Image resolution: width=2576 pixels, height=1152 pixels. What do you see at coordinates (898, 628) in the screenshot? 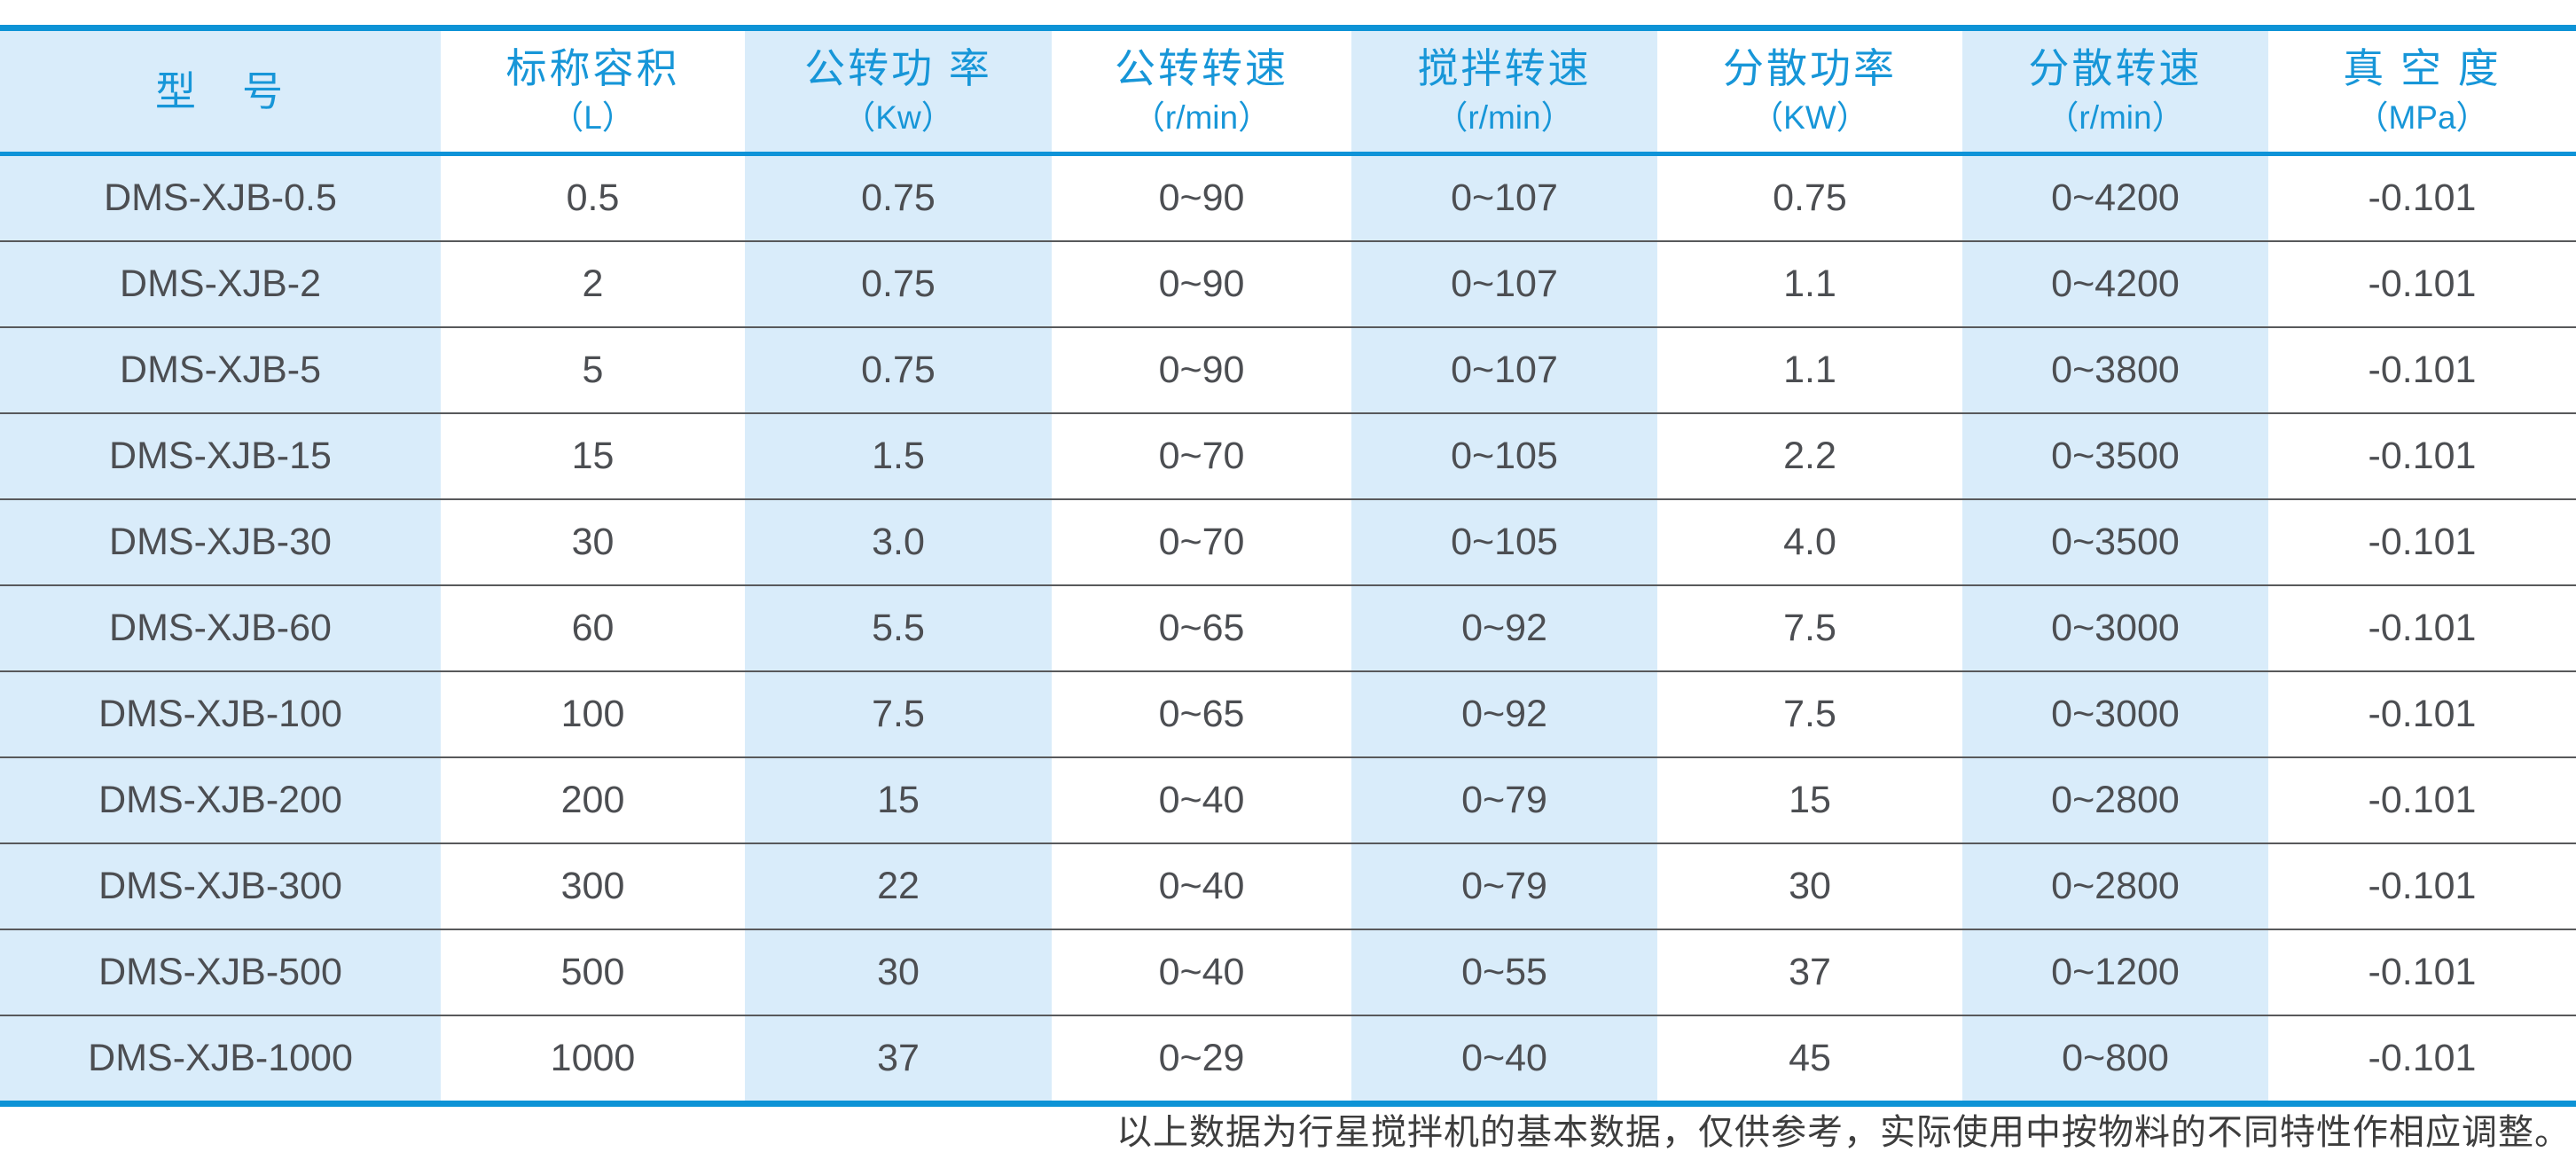
I see `value-cell: 5.5` at bounding box center [898, 628].